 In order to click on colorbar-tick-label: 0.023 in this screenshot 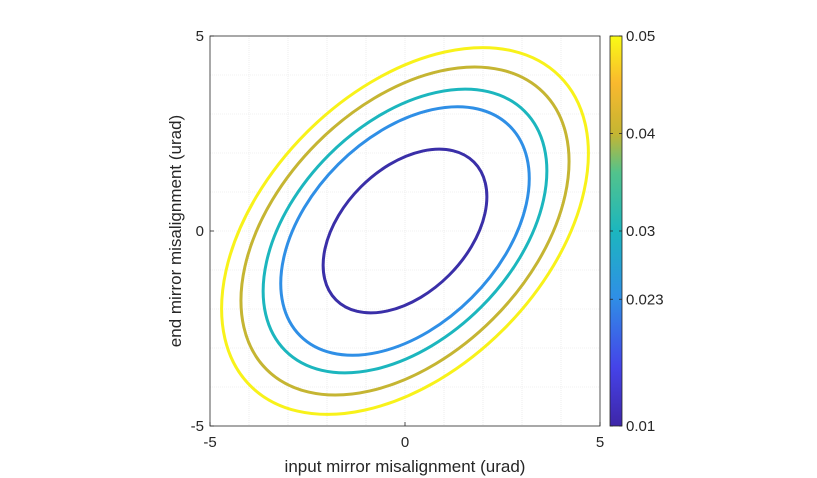, I will do `click(645, 299)`.